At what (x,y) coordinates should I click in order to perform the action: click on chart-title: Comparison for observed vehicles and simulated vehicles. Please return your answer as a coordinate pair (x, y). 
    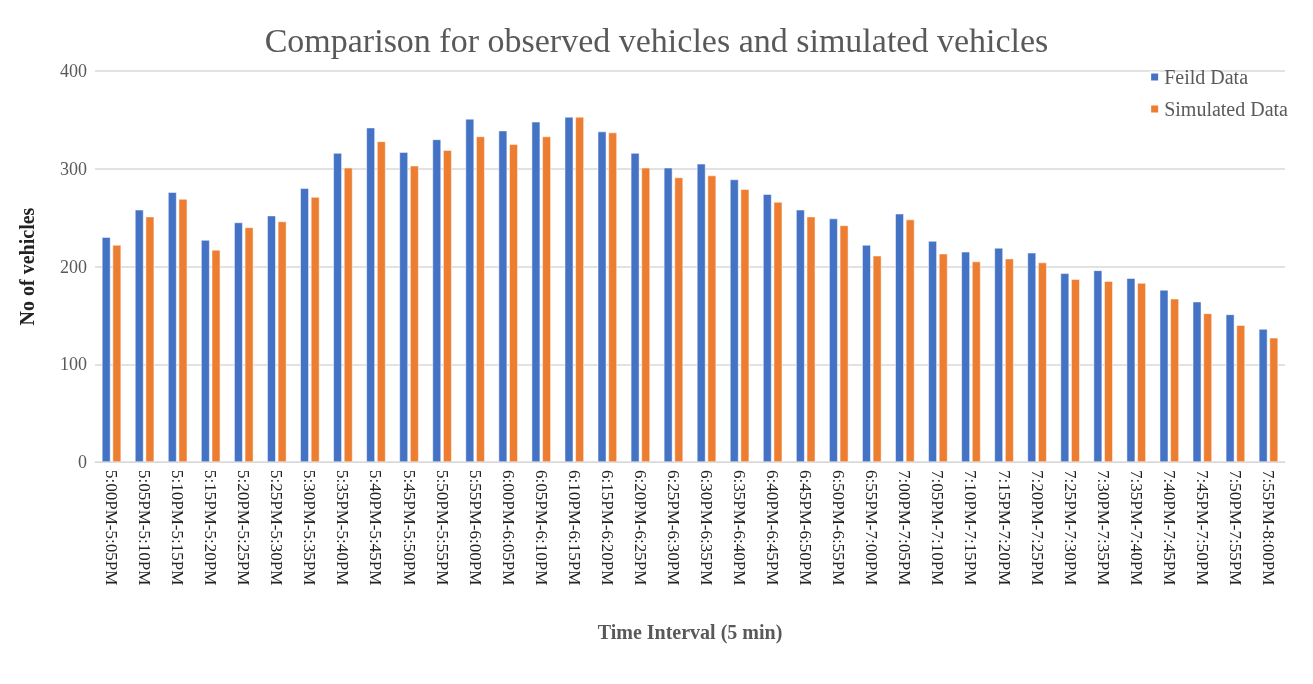
    Looking at the image, I should click on (656, 40).